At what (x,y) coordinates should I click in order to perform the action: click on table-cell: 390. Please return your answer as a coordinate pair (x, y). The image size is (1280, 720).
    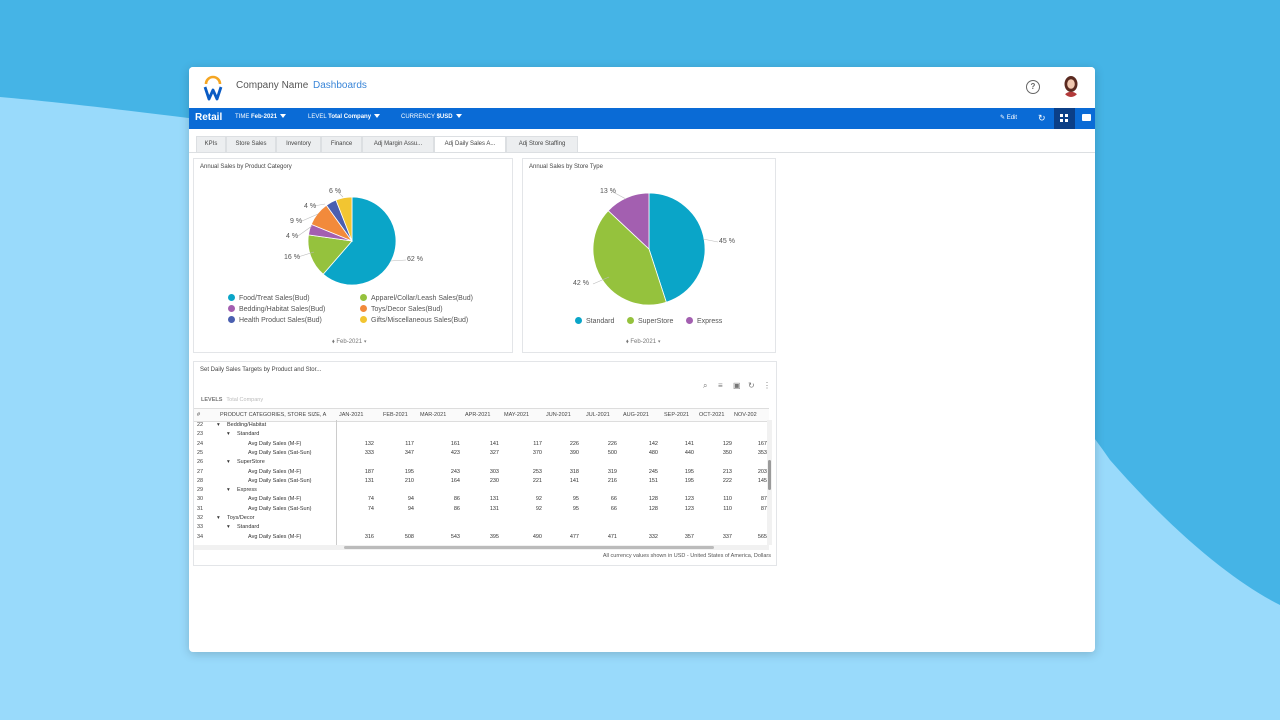
    Looking at the image, I should click on (574, 452).